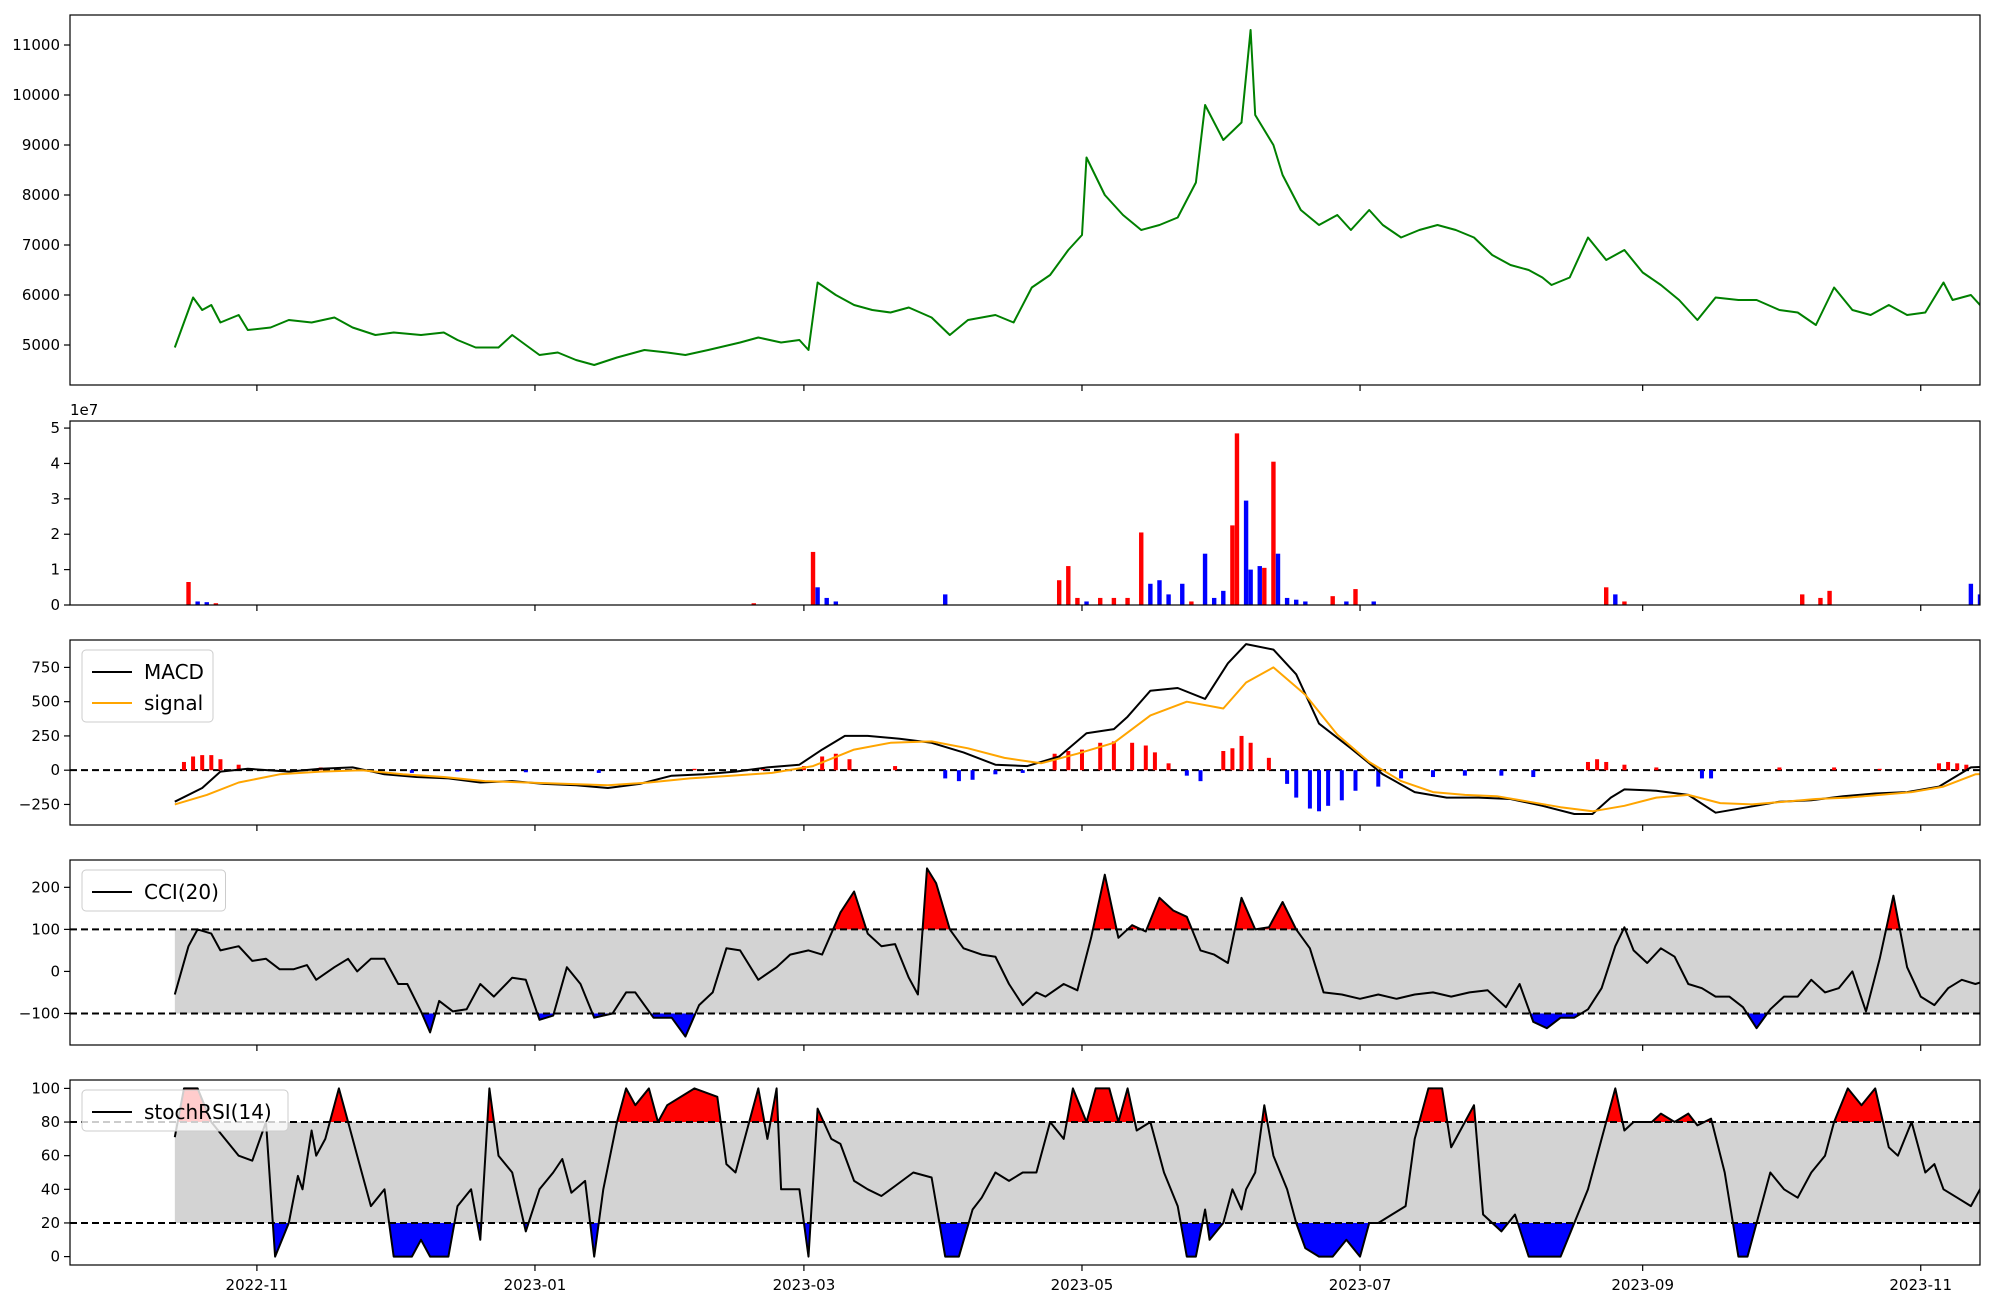 The width and height of the screenshot is (2000, 1304). Describe the element at coordinates (1366, 899) in the screenshot. I see `cci-overbought-fill` at that location.